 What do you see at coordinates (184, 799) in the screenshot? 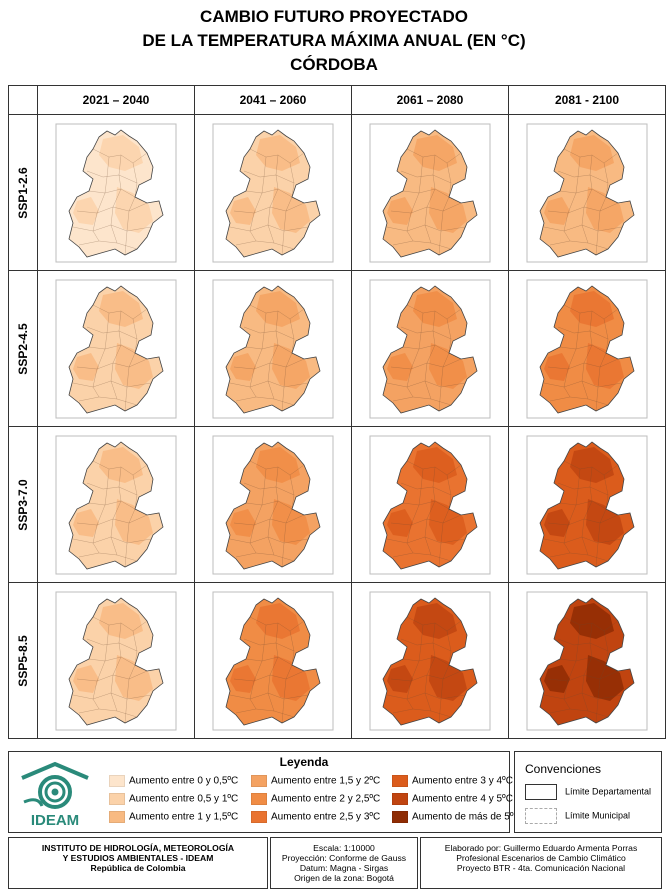
I see `legend-label: Aumento entre 0,5 y 1ºC` at bounding box center [184, 799].